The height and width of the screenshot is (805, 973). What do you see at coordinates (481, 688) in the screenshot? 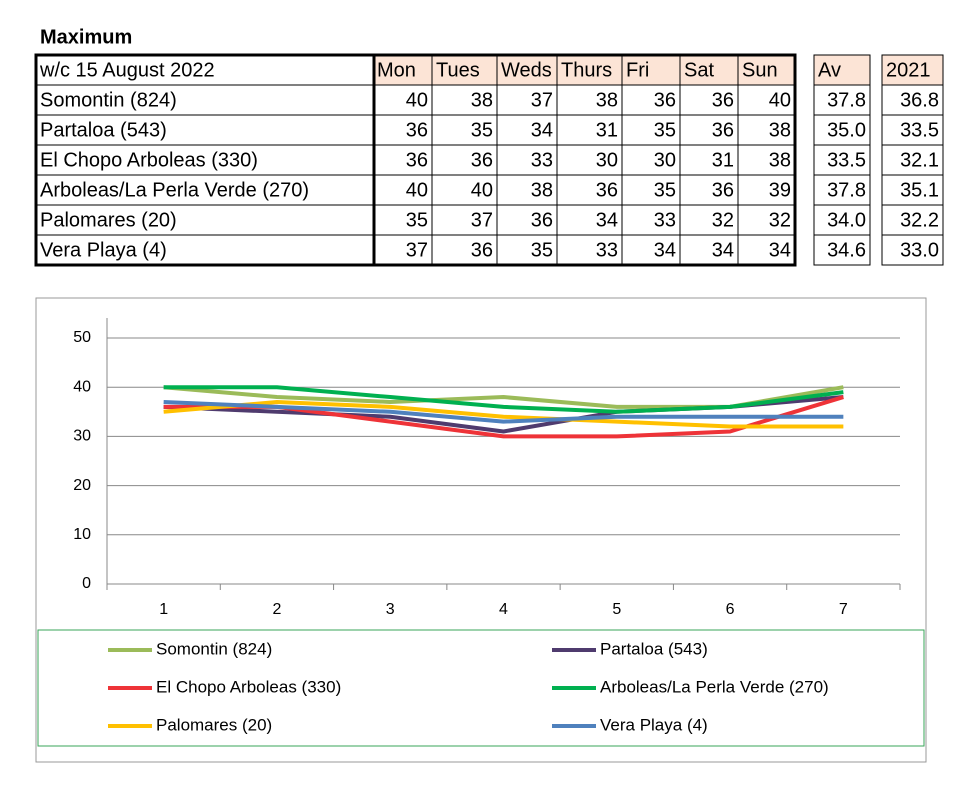
I see `legend-frame` at bounding box center [481, 688].